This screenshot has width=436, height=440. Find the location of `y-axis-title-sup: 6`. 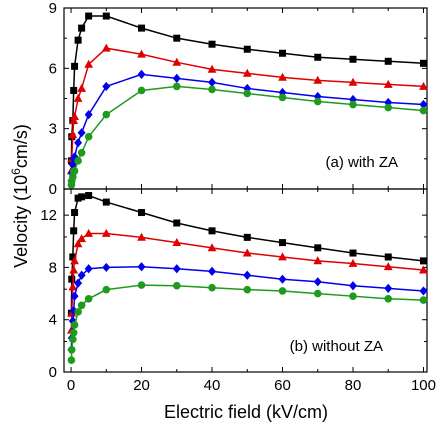

y-axis-title-sup: 6 is located at coordinates (16, 171).